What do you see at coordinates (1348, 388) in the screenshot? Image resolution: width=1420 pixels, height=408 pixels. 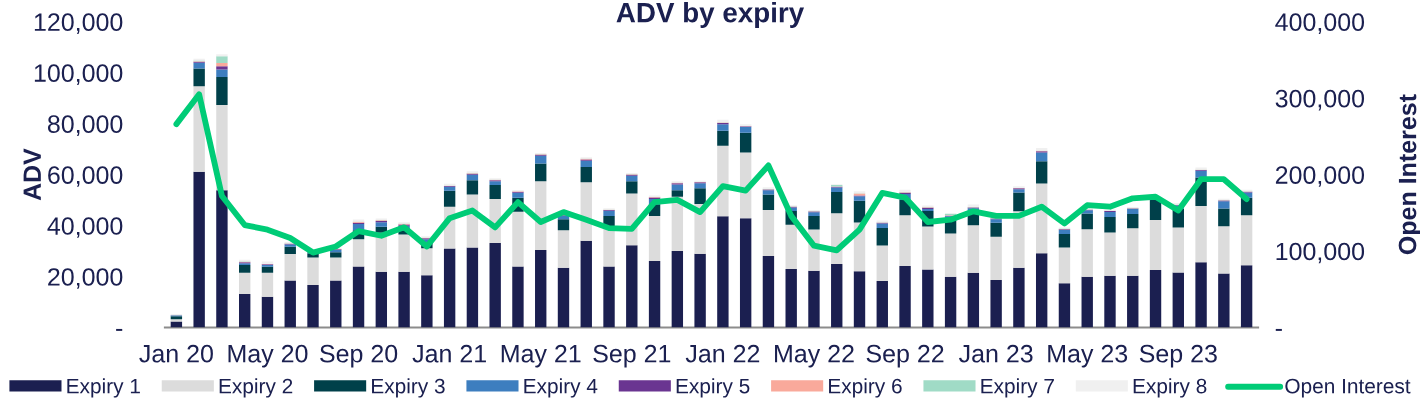 I see `legend-label: Open Interest` at bounding box center [1348, 388].